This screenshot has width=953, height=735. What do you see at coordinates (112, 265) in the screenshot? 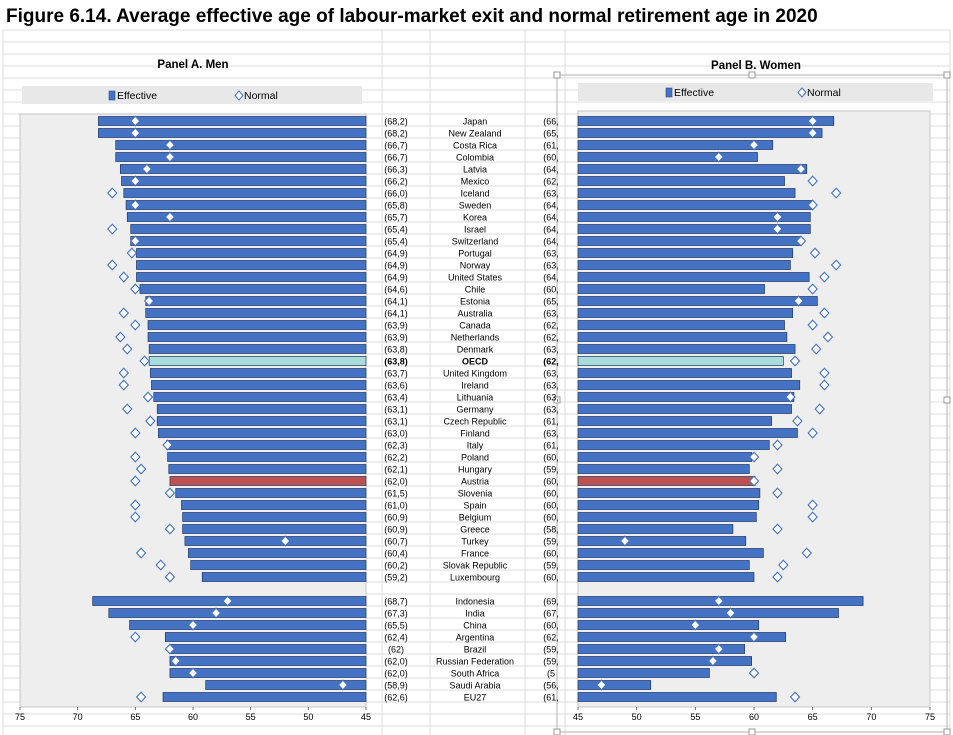
I see `marker-normal-a-norway` at bounding box center [112, 265].